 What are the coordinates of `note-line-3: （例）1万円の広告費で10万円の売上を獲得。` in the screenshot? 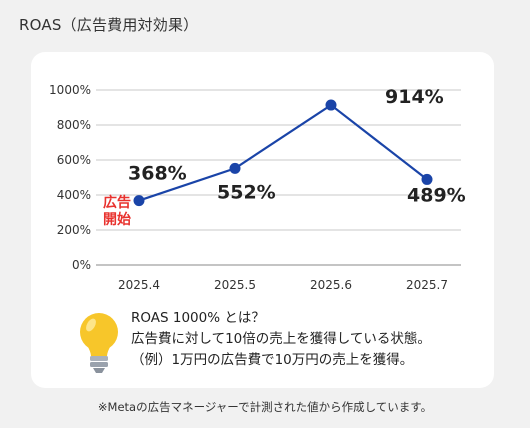 It's located at (272, 360).